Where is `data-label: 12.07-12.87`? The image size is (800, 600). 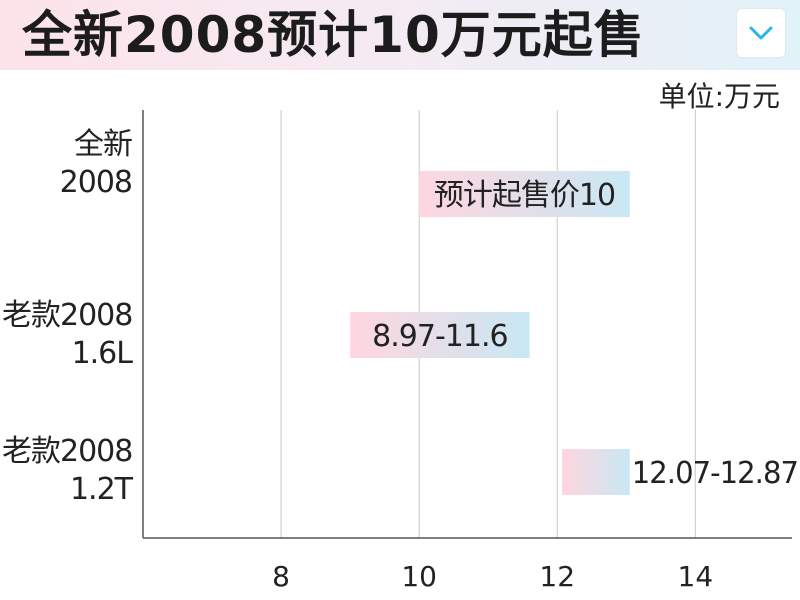
data-label: 12.07-12.87 is located at coordinates (715, 473).